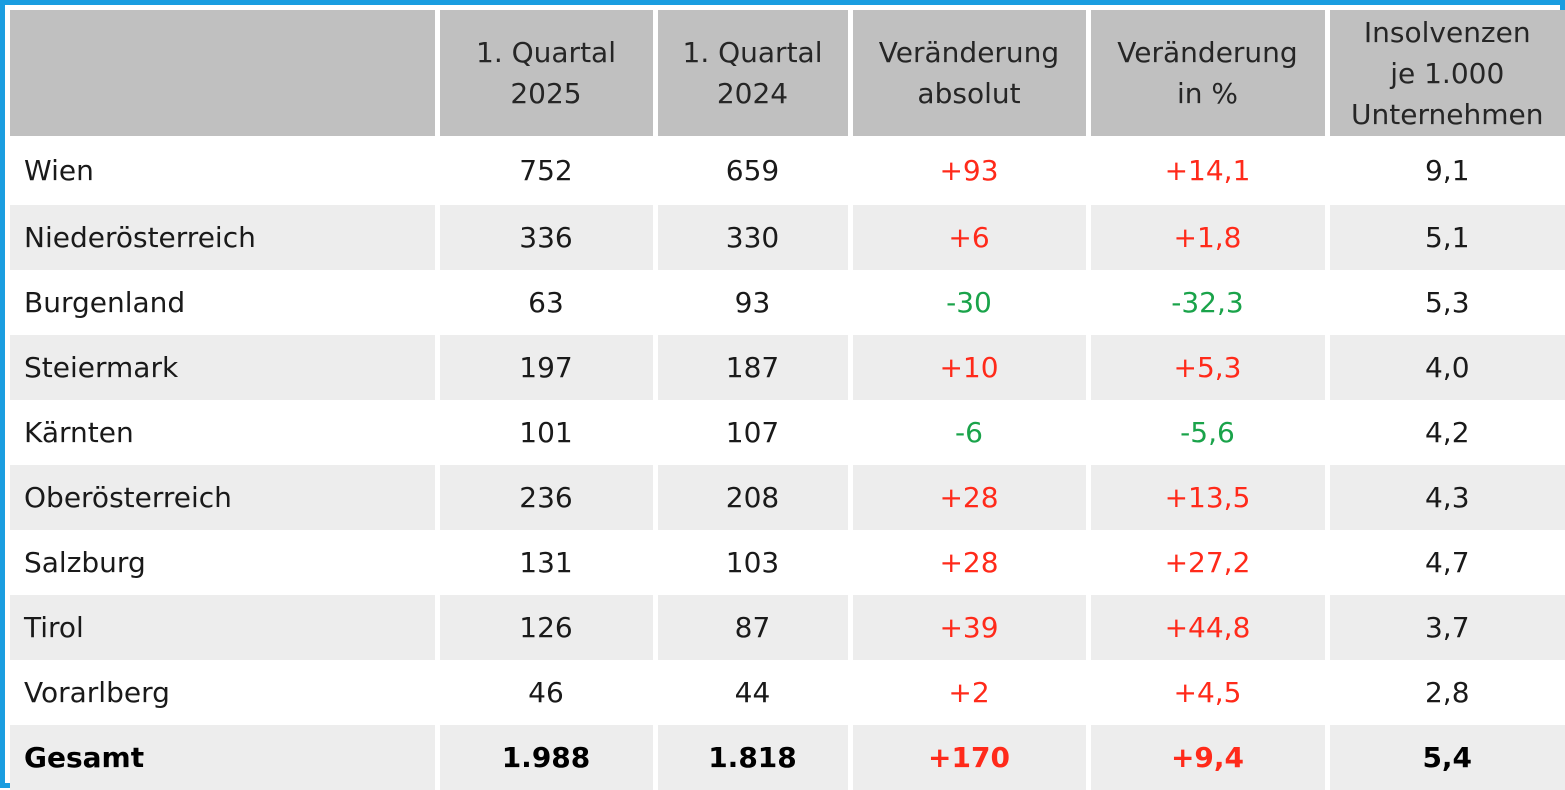 This screenshot has width=1565, height=790. I want to click on table-row: Salzburg 131 103 +28 +27,2 4,7, so click(787, 562).